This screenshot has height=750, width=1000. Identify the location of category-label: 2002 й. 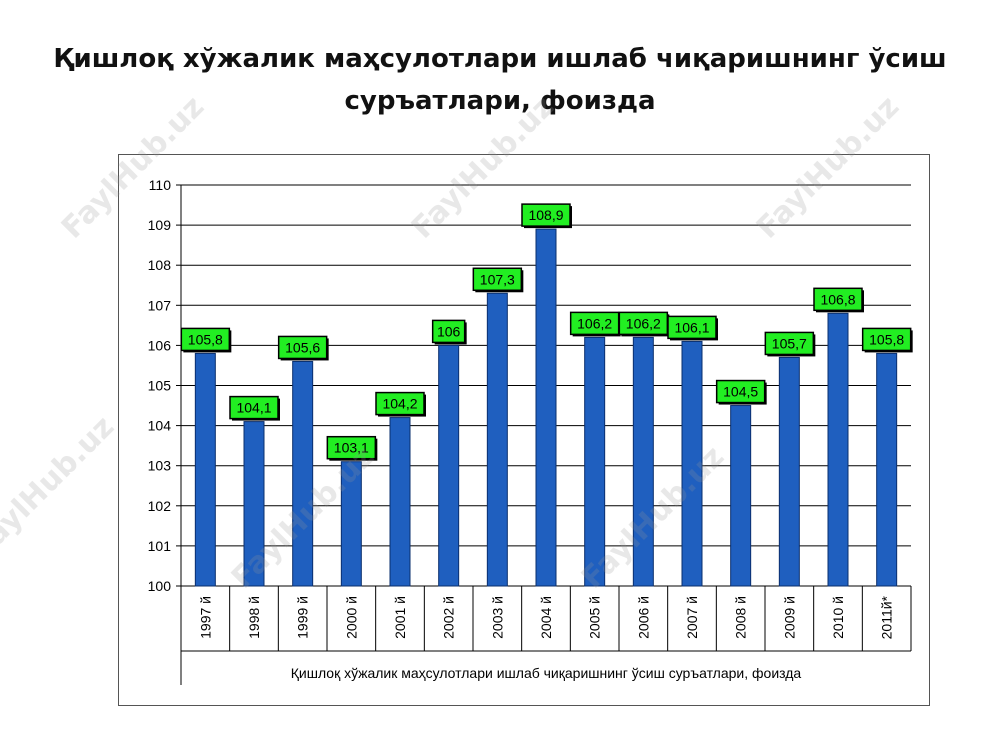
(449, 617).